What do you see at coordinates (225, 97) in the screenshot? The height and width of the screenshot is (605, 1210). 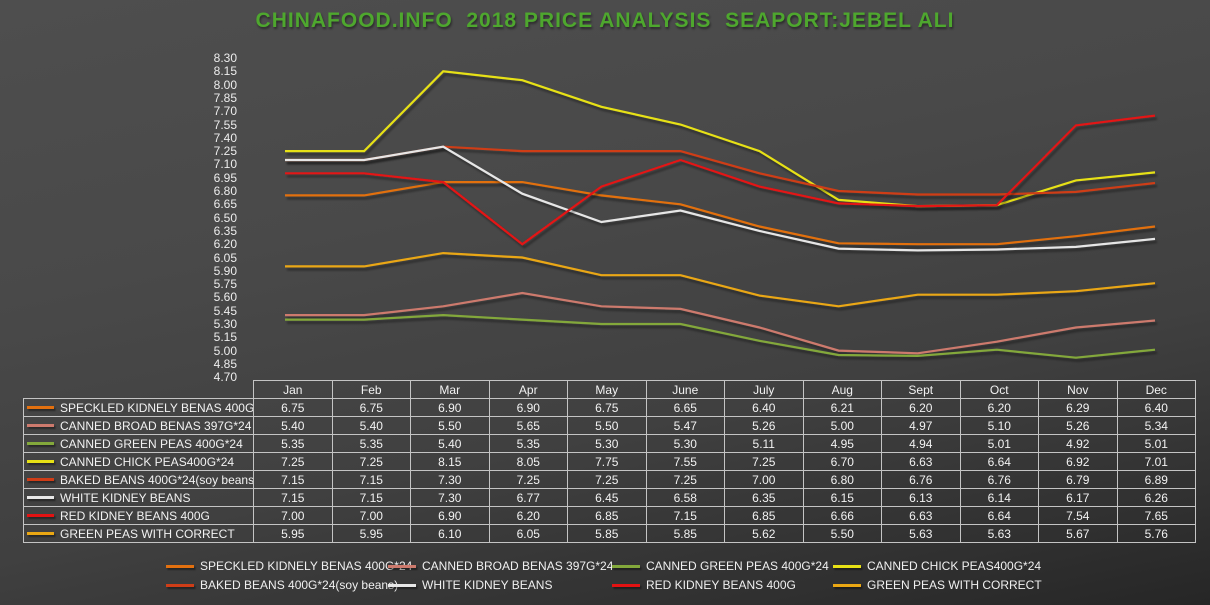 I see `y-axis-tick-label: 7.85` at bounding box center [225, 97].